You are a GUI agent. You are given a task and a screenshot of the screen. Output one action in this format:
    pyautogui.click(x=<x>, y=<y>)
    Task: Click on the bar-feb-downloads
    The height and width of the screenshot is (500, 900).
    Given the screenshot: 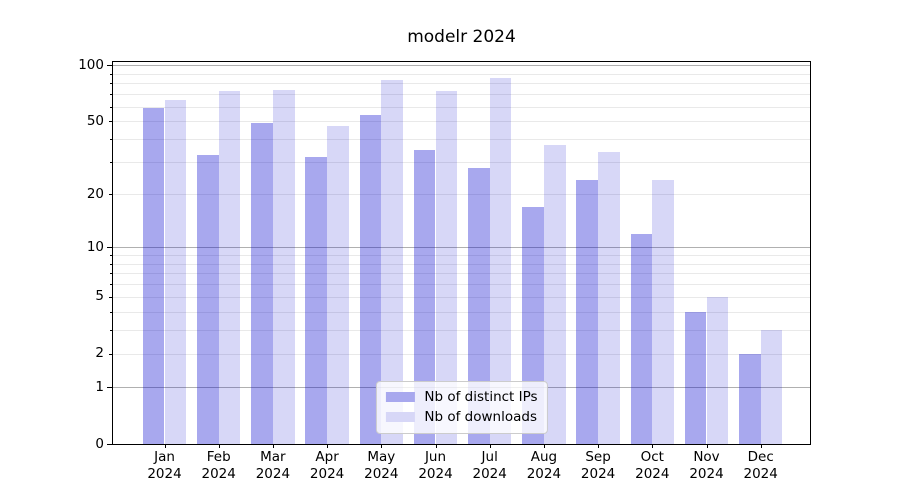 What is the action you would take?
    pyautogui.click(x=229, y=267)
    